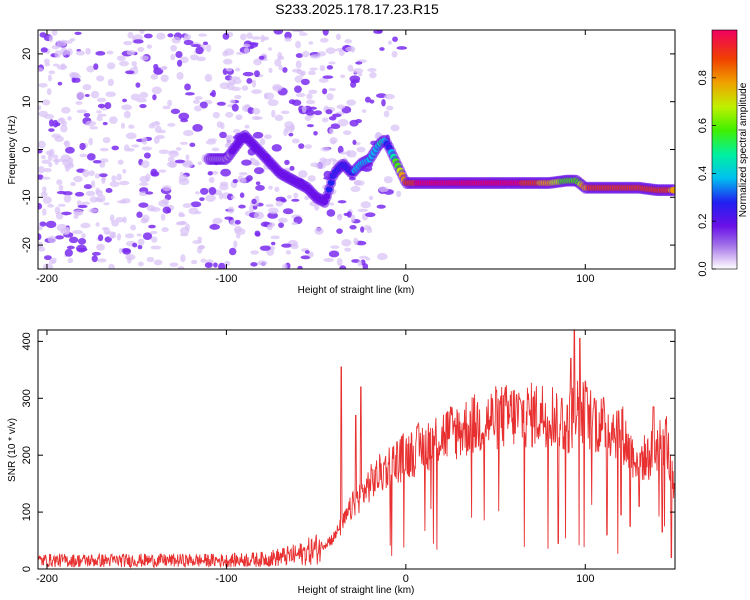 The image size is (750, 600). I want to click on spectrogram-ylabel: Frequency (Hz), so click(12, 150).